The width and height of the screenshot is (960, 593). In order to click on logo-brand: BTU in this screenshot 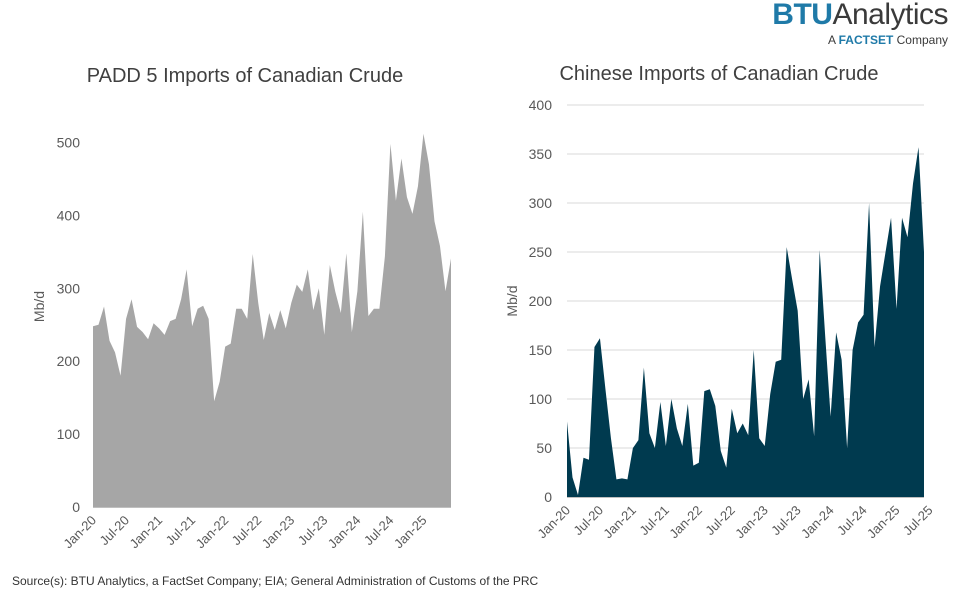, I will do `click(802, 15)`.